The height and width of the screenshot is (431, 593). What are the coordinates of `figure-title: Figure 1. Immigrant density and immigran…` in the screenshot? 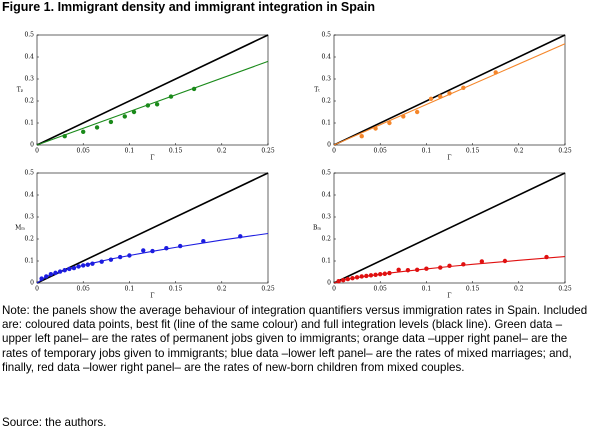 It's located at (188, 7).